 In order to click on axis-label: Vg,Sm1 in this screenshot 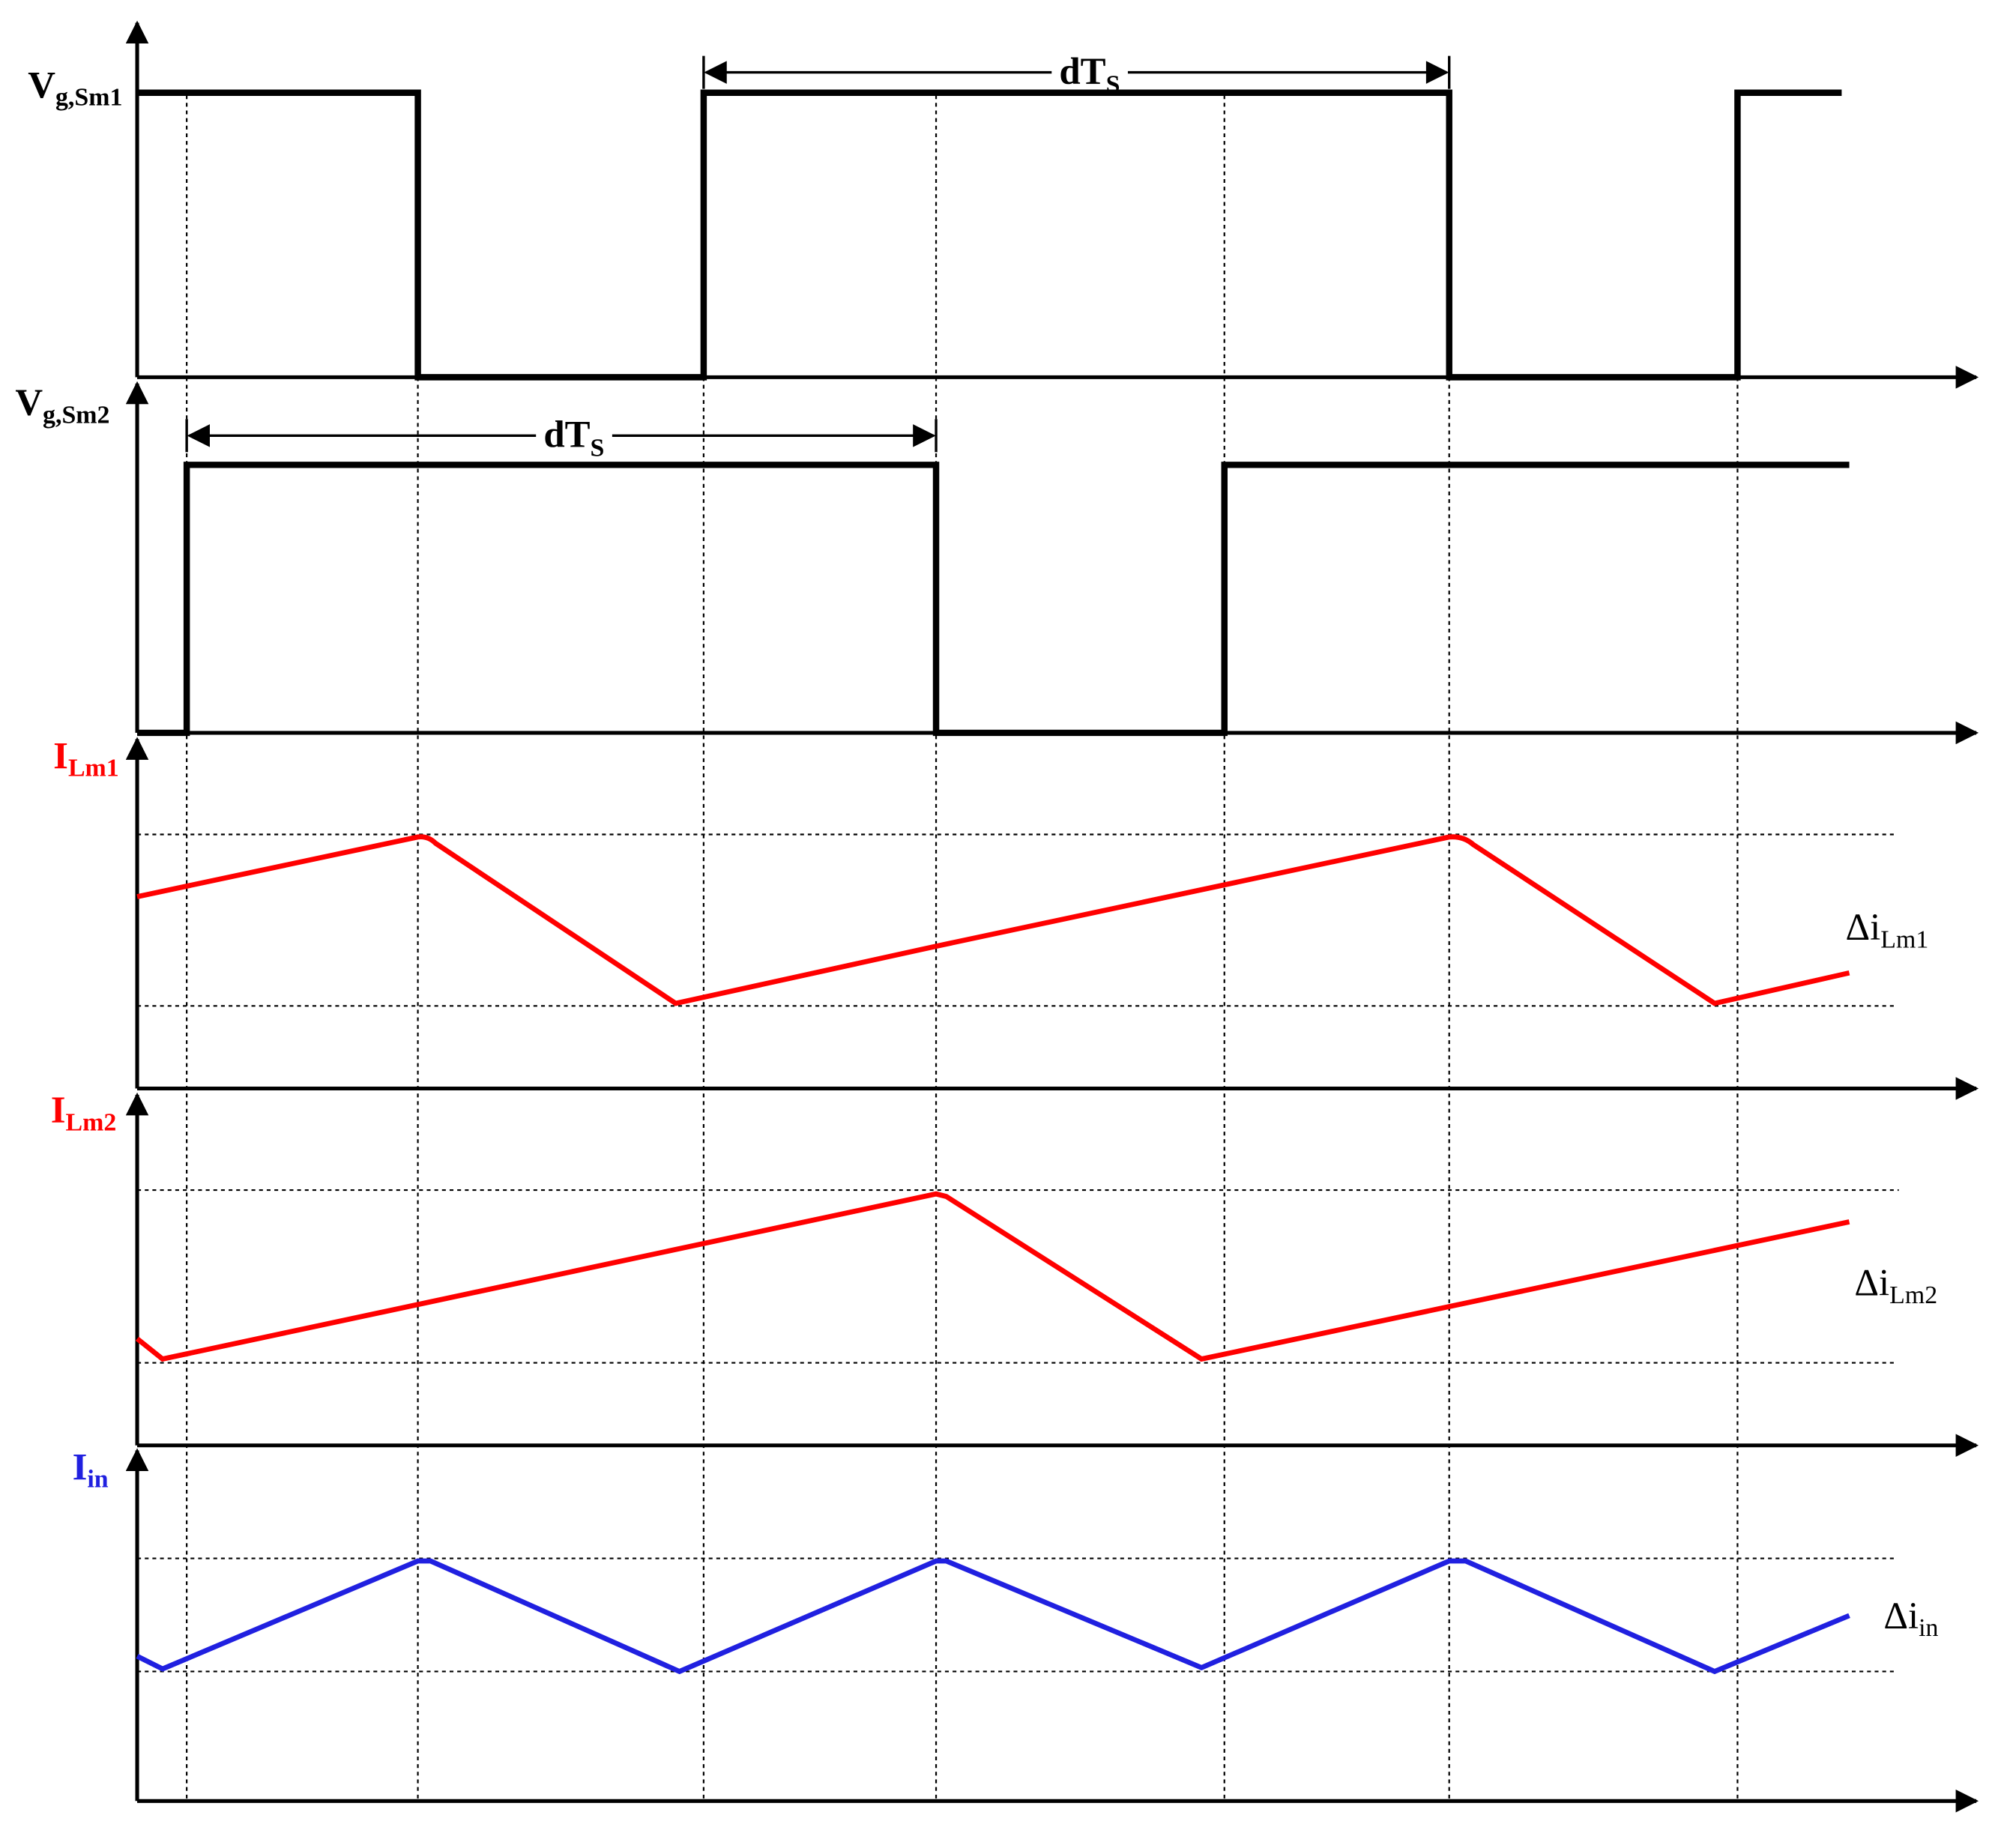, I will do `click(75, 88)`.